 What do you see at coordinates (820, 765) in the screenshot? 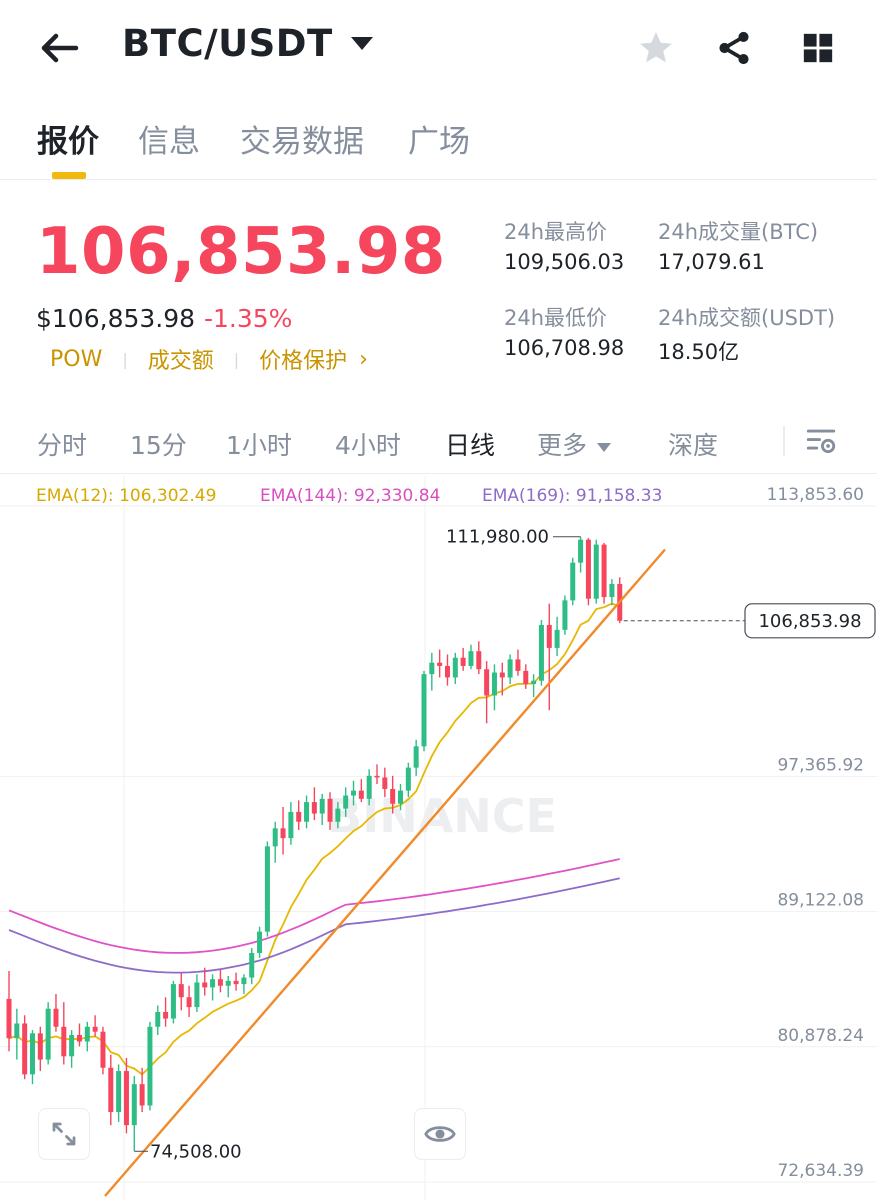
I see `y-tick-label: 97,365.92` at bounding box center [820, 765].